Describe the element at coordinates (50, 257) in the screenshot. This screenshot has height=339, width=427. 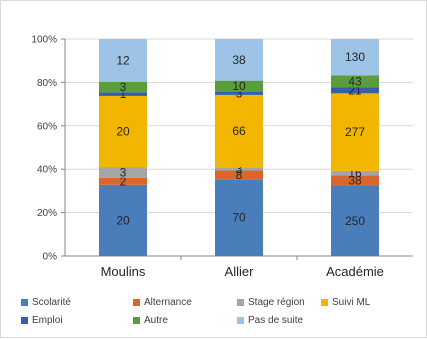
I see `y-tick-label: 0%` at that location.